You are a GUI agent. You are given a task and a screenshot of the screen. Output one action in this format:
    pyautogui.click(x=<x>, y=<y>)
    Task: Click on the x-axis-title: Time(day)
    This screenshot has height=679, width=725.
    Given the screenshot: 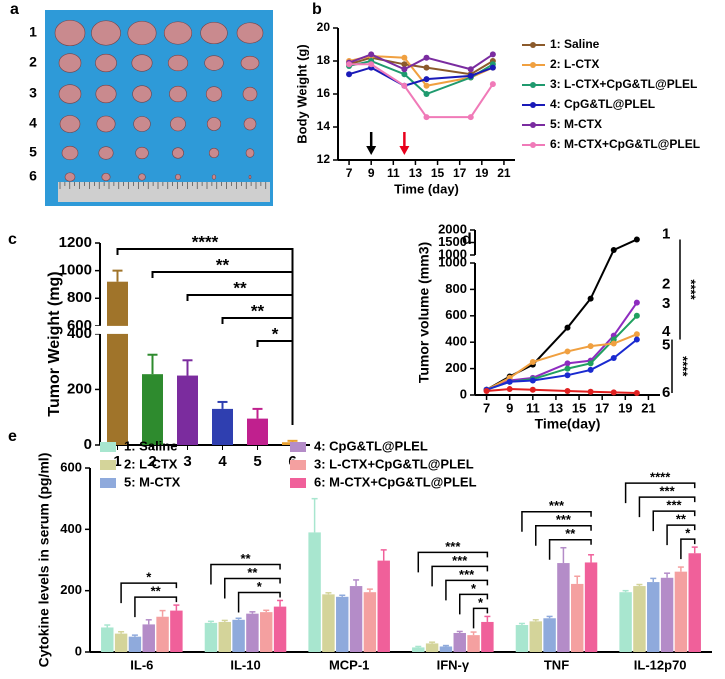 What is the action you would take?
    pyautogui.click(x=568, y=424)
    